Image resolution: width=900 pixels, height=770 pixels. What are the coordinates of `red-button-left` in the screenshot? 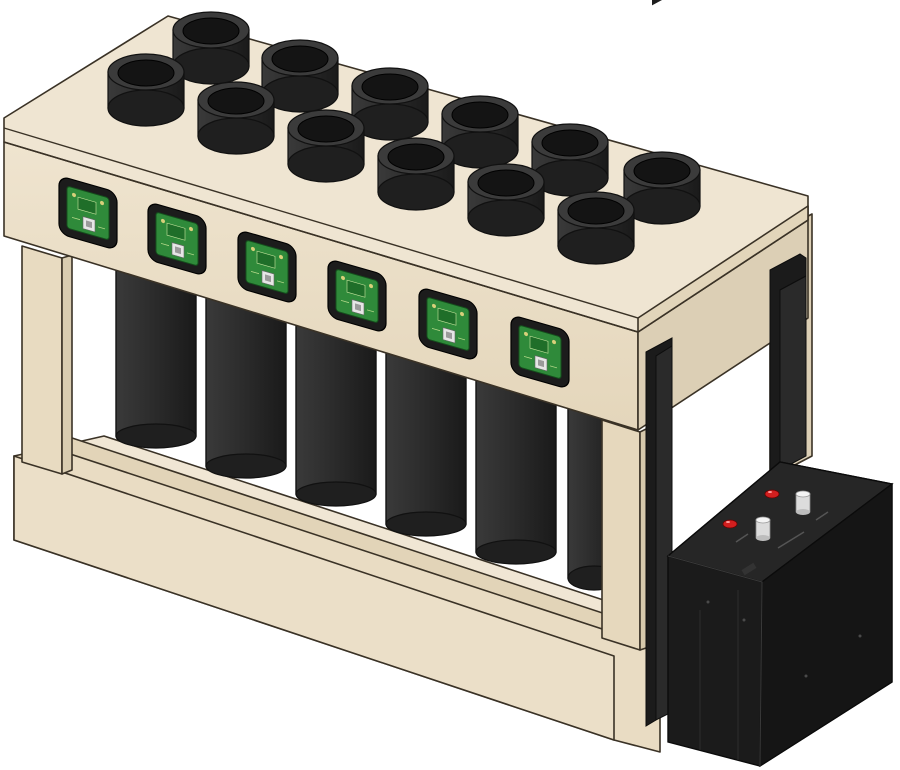 It's located at (730, 524).